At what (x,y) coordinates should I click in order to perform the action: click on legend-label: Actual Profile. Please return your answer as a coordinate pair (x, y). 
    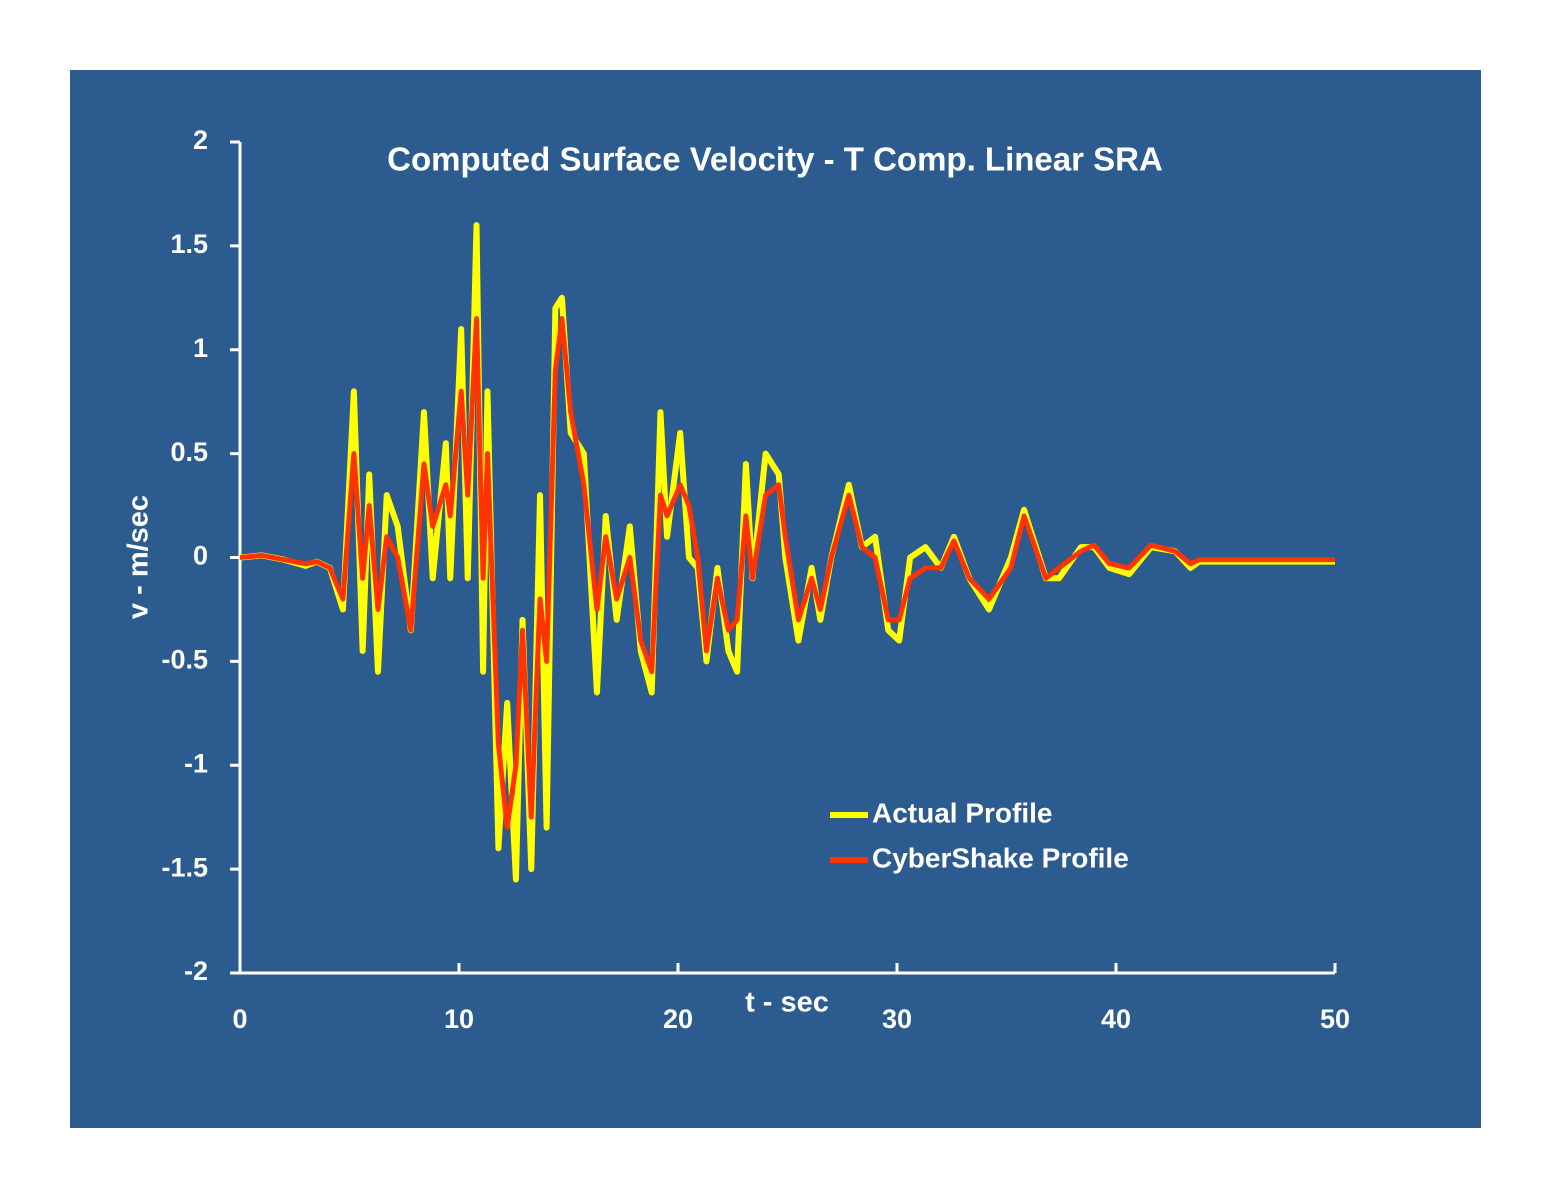
    Looking at the image, I should click on (962, 812).